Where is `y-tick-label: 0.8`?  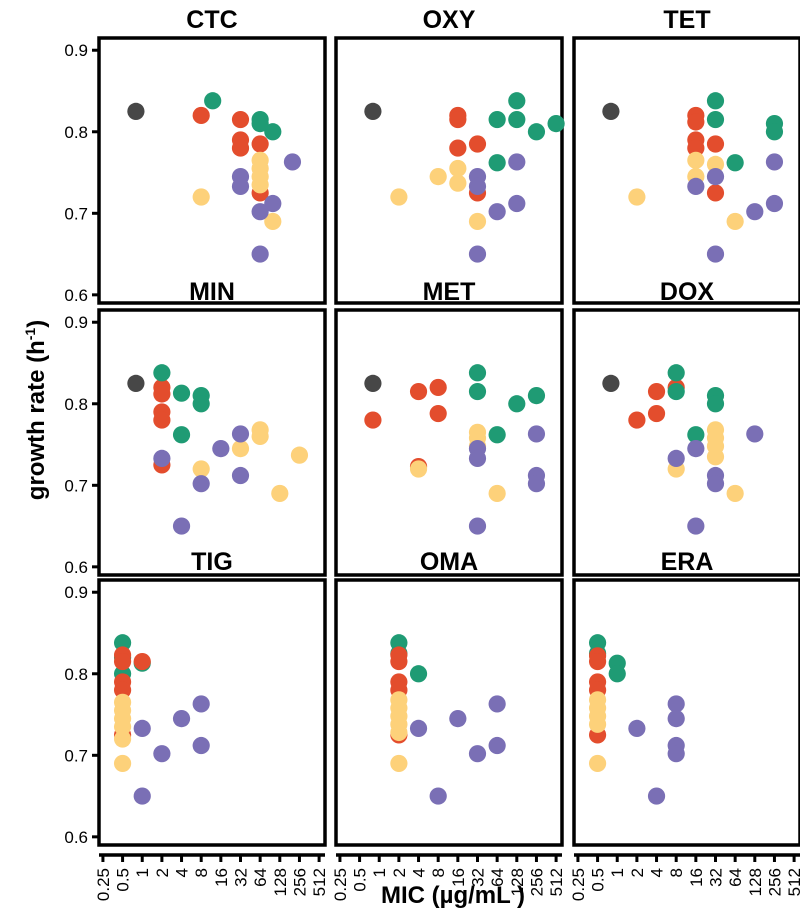 y-tick-label: 0.8 is located at coordinates (76, 132).